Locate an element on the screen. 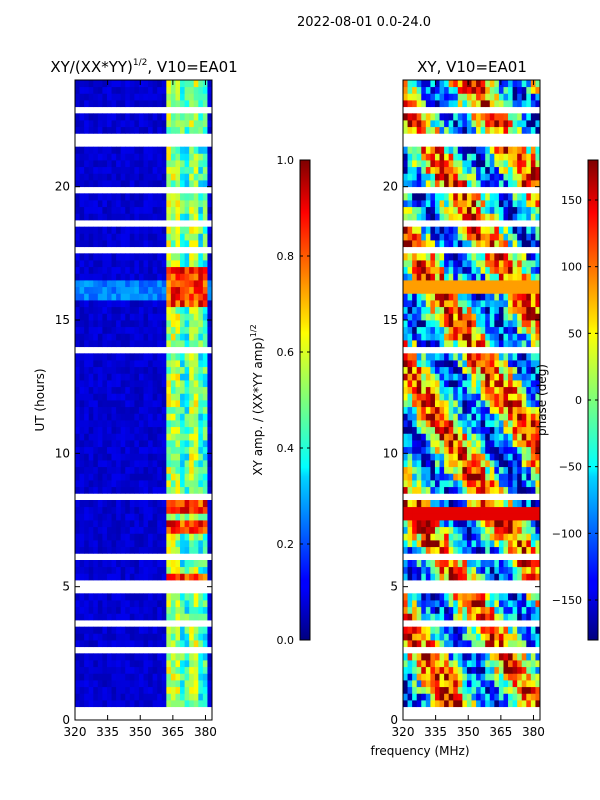 The width and height of the screenshot is (600, 800). amplitude-y-tick-label: 10 is located at coordinates (62, 453).